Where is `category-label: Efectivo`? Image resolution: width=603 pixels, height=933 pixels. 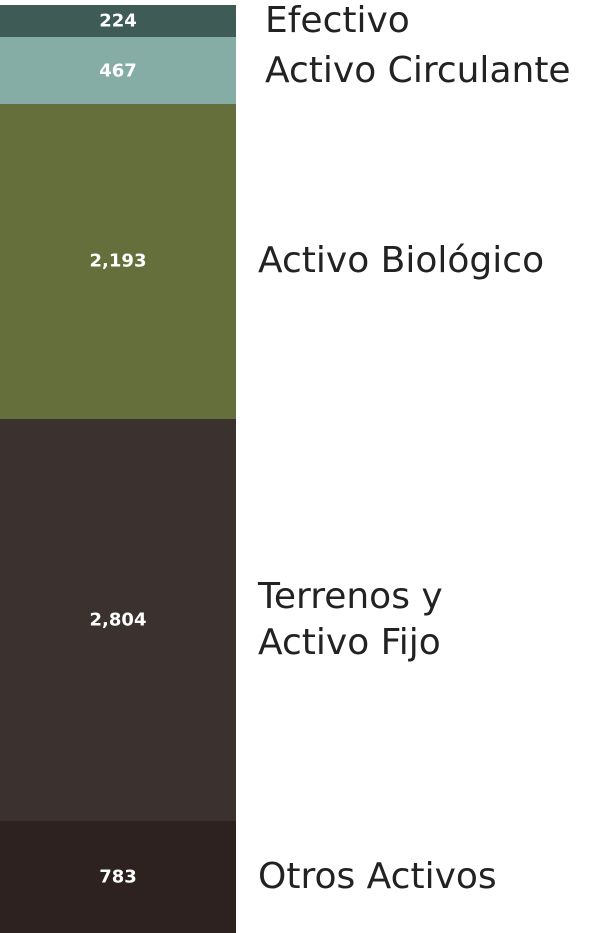 category-label: Efectivo is located at coordinates (337, 21).